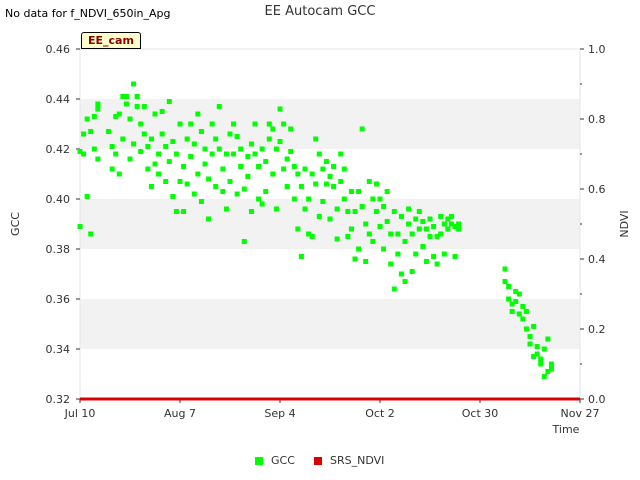  I want to click on legend-item-gcc: GCC, so click(275, 460).